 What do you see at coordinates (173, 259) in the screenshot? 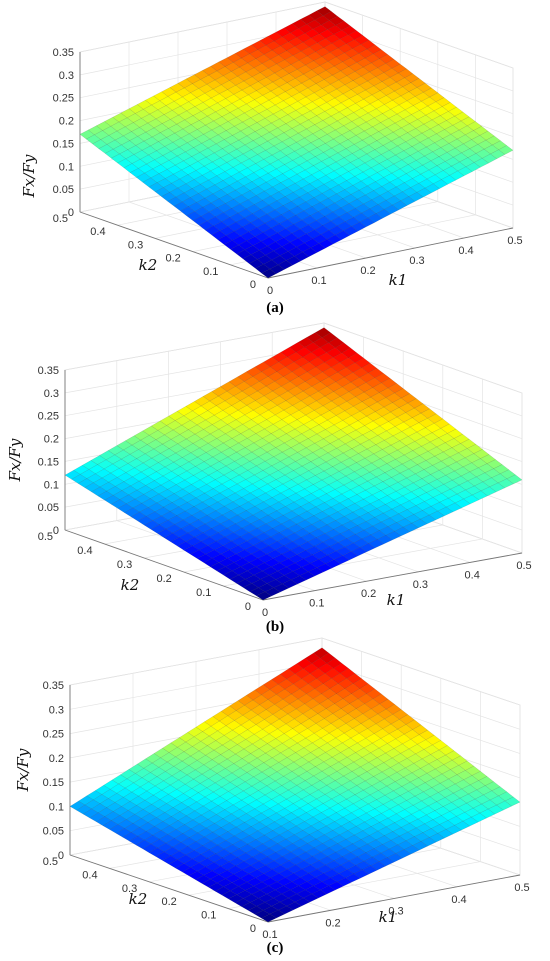
I see `k2-tick-label: 0.2` at bounding box center [173, 259].